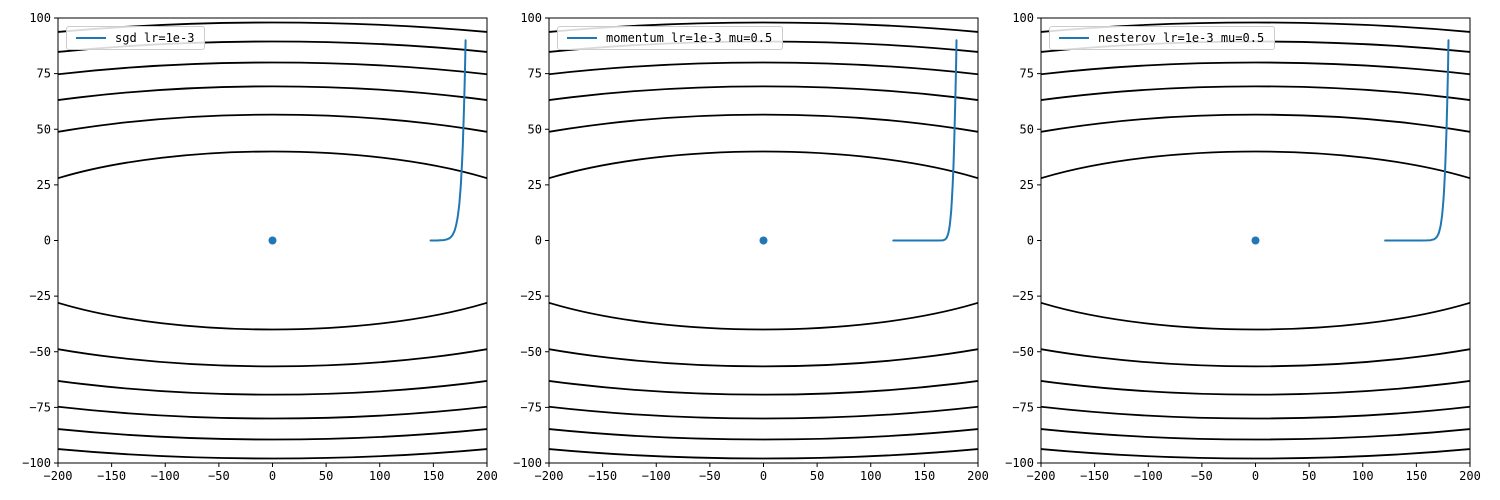  I want to click on legend-line-sample-nesterov, so click(1074, 38).